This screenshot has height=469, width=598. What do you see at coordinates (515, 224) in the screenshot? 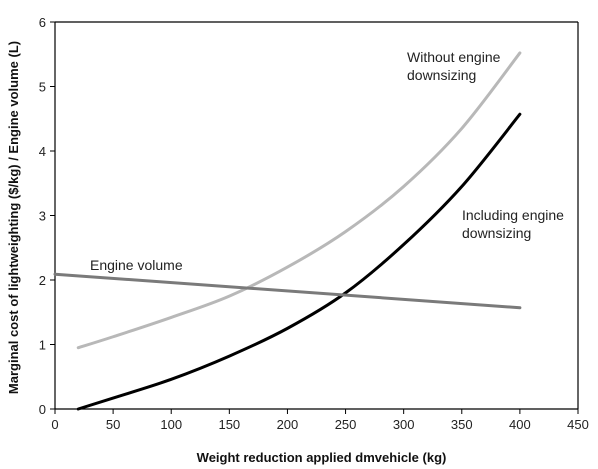
I see `annotation-including-engine-downsizing: Including engine downsizing` at bounding box center [515, 224].